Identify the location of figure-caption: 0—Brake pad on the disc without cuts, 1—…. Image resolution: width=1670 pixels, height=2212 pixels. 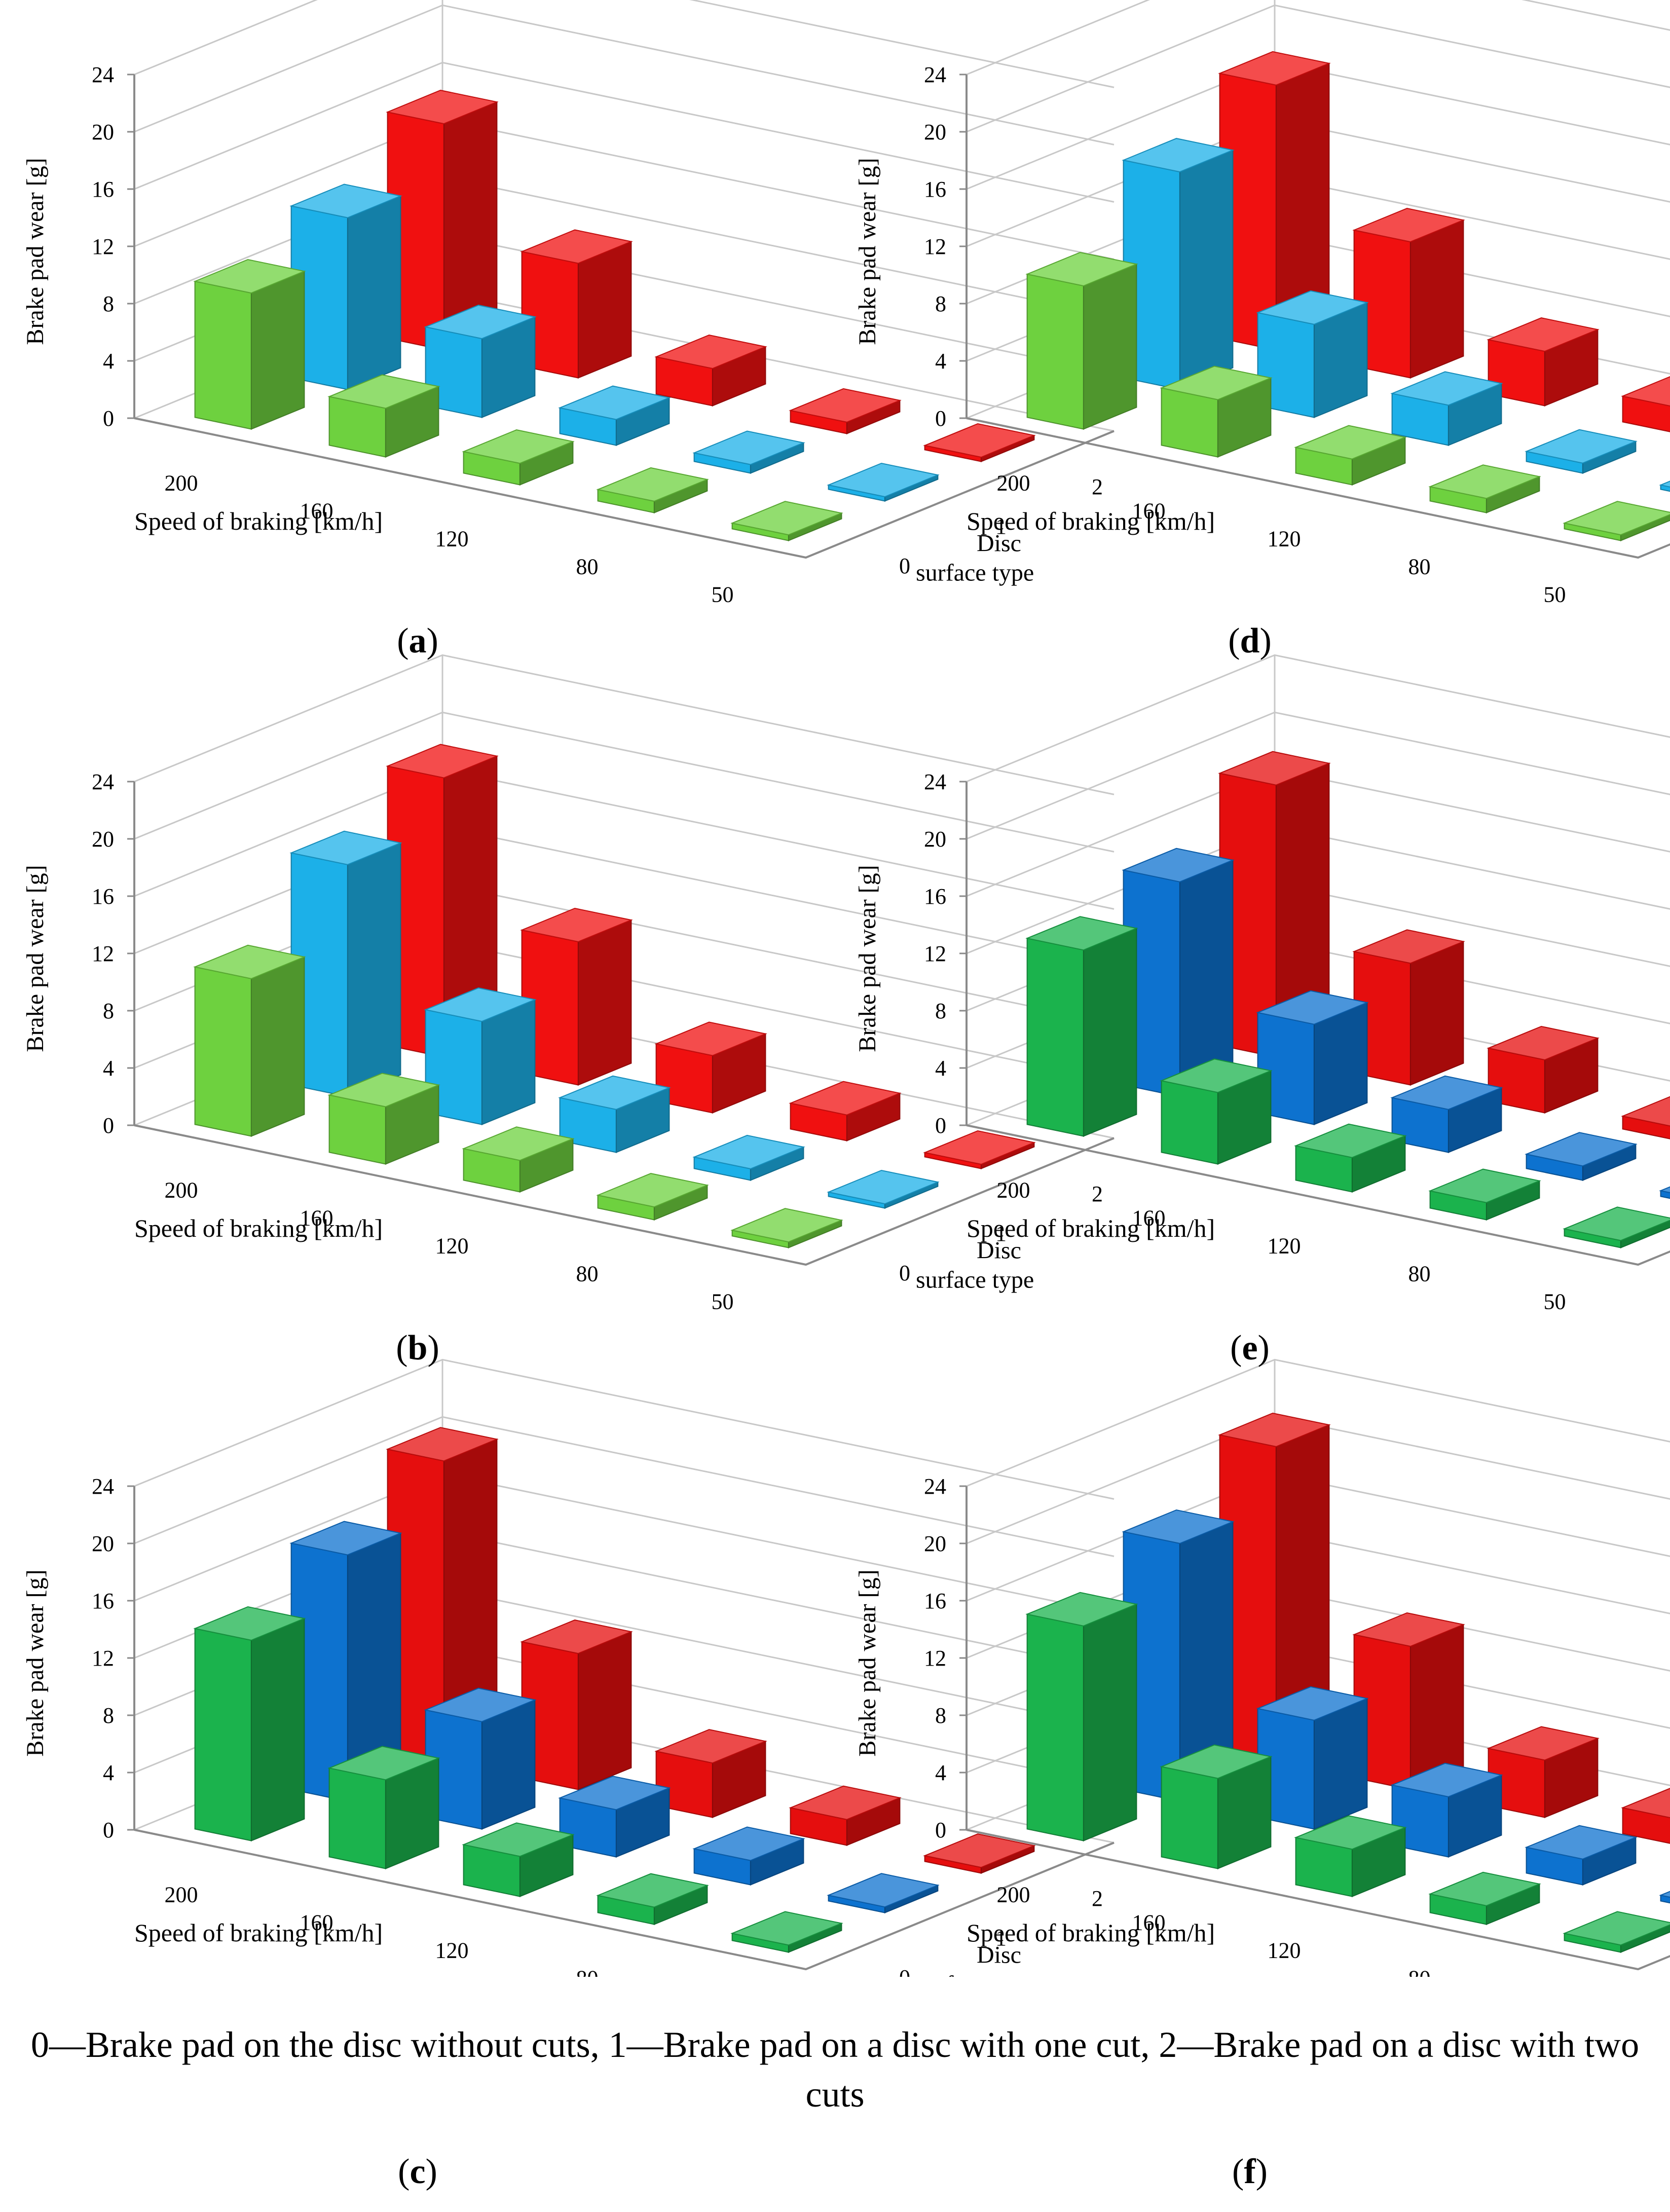
(835, 2070).